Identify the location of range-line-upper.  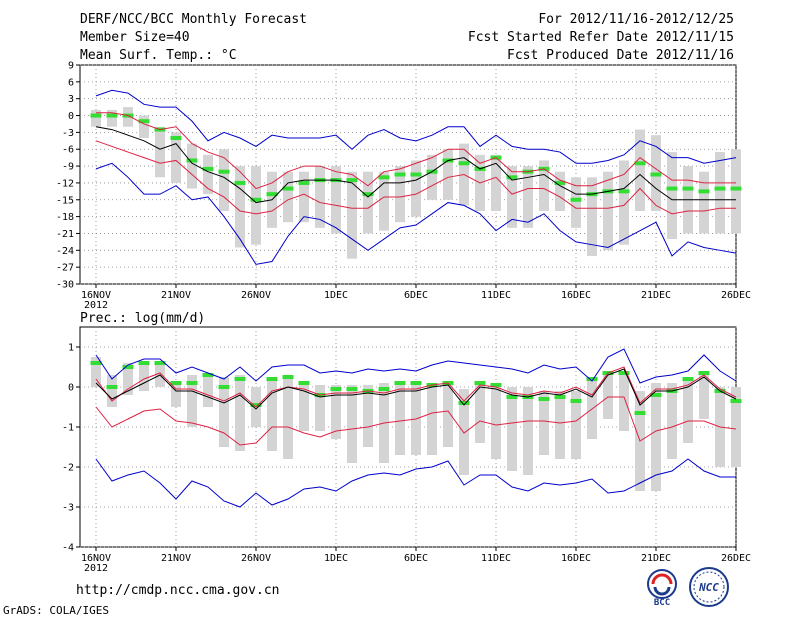
(416, 366).